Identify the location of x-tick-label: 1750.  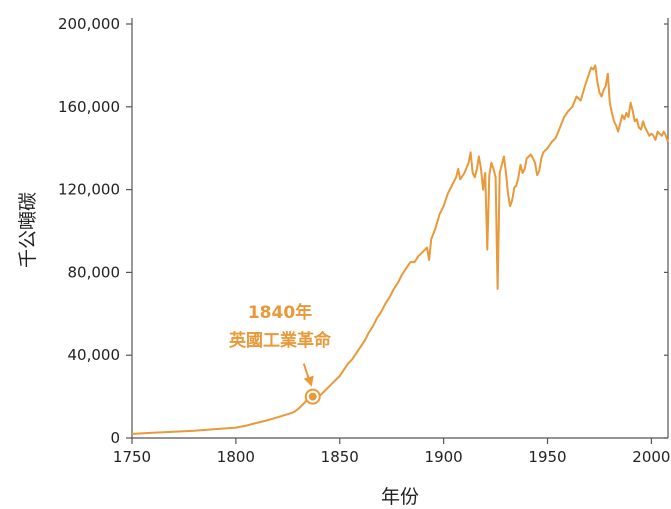
(132, 457).